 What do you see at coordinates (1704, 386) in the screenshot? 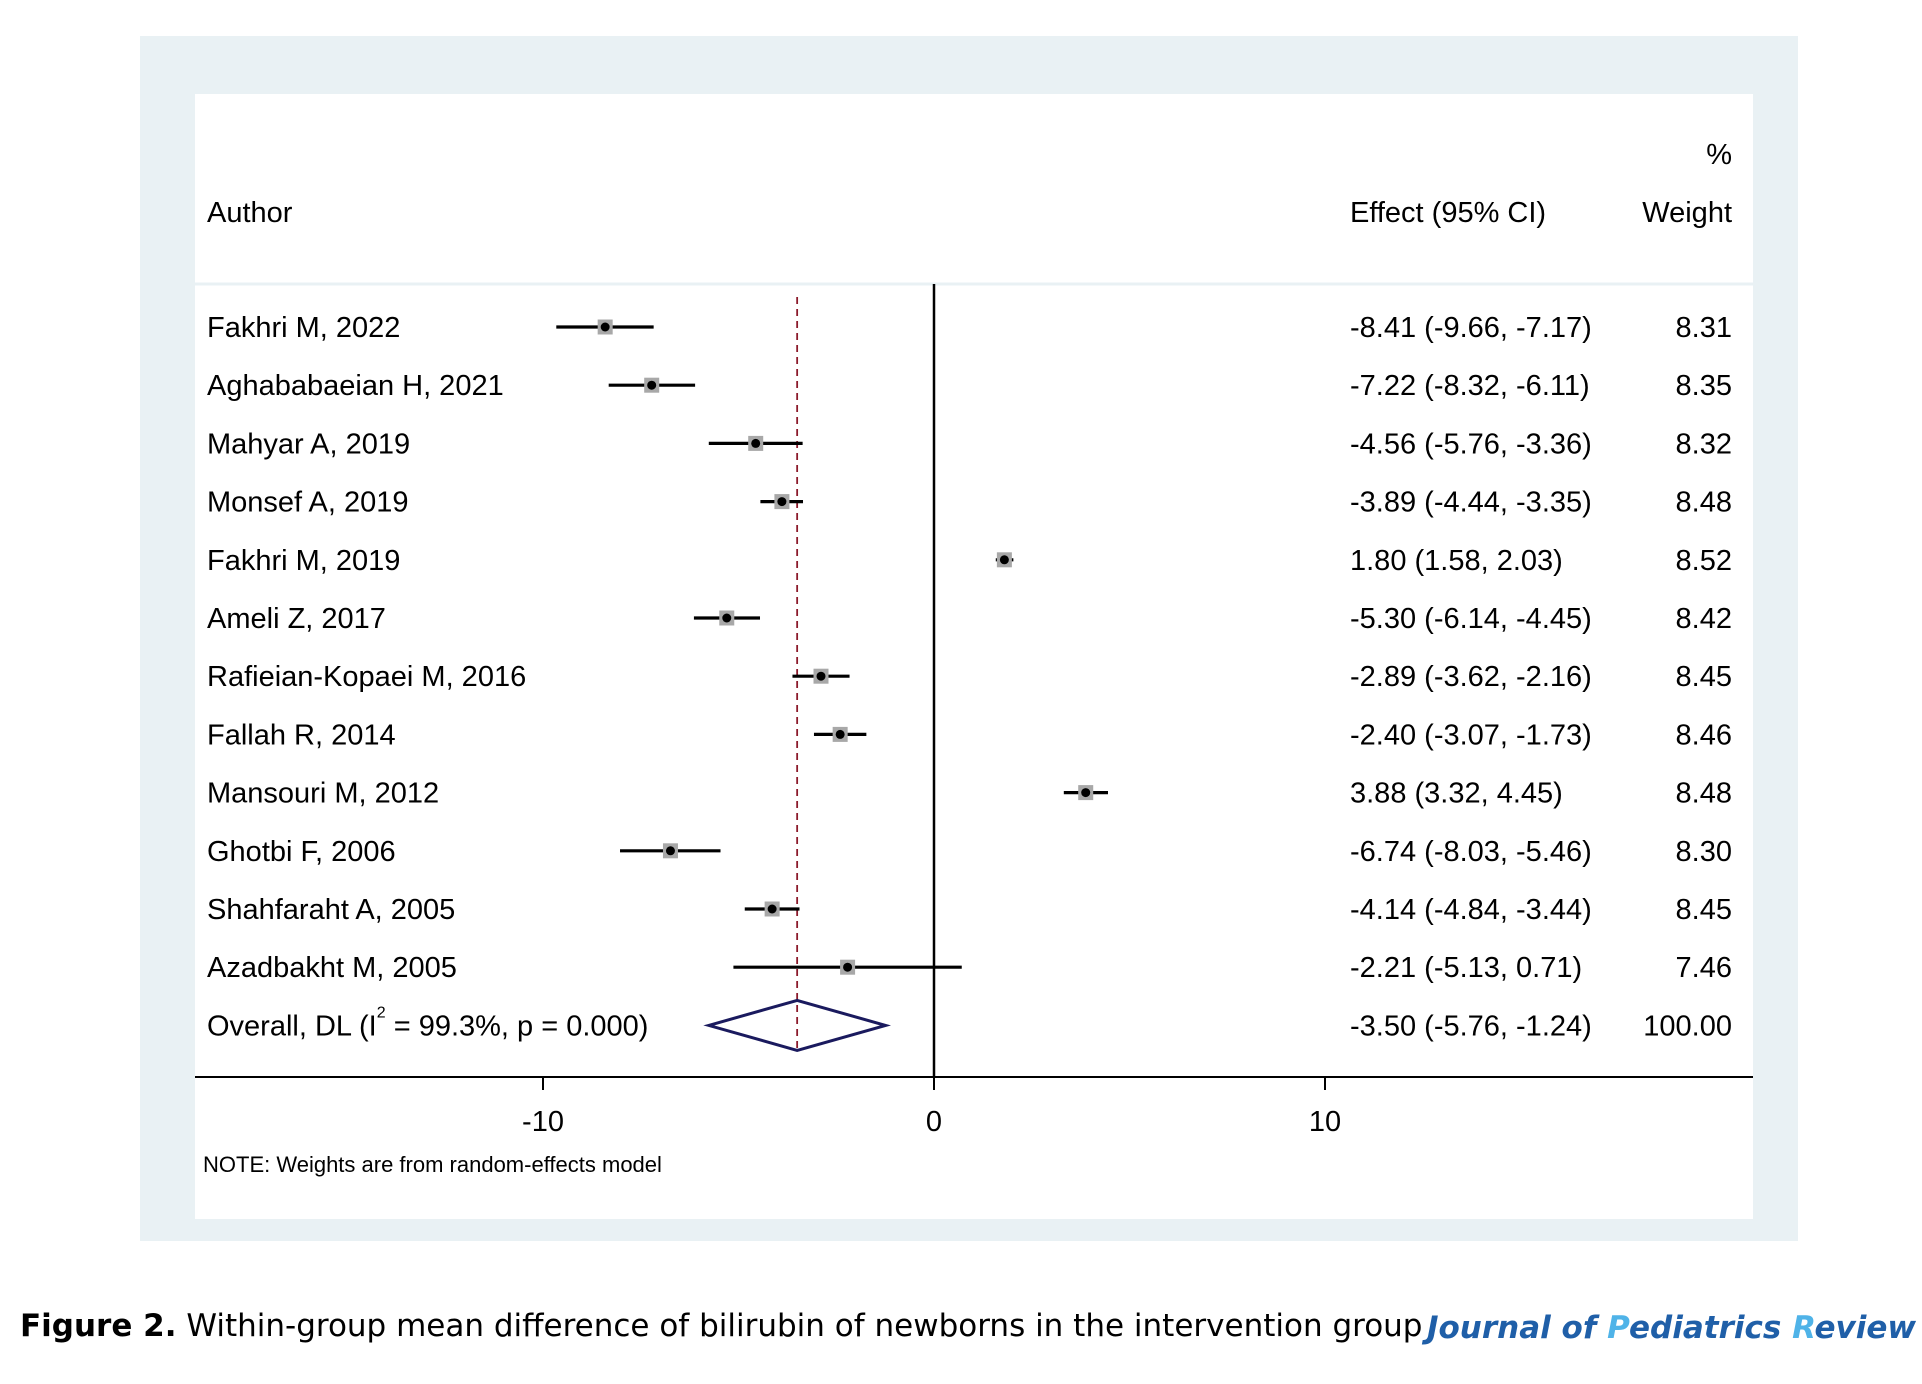
I see `study-weight-text: 8.35` at bounding box center [1704, 386].